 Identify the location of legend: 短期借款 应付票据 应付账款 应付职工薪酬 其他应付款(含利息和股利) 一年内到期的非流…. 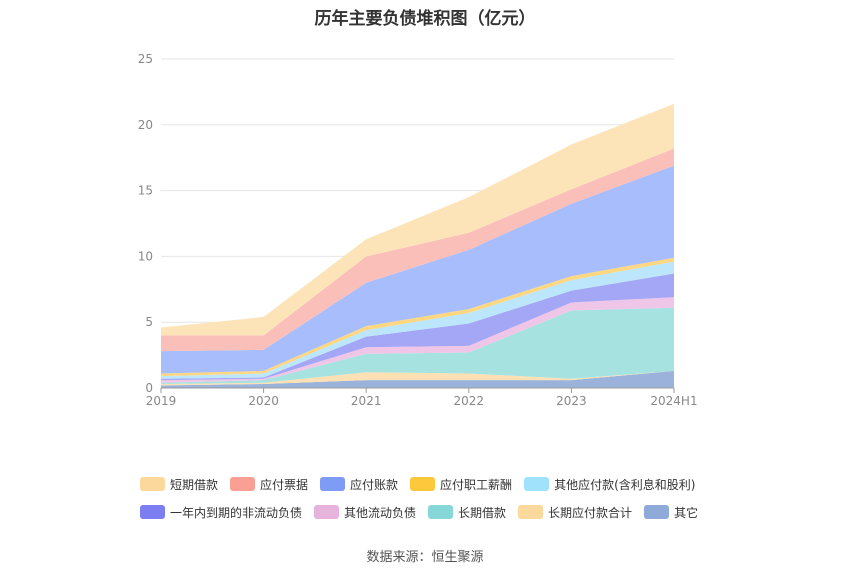
(430, 498).